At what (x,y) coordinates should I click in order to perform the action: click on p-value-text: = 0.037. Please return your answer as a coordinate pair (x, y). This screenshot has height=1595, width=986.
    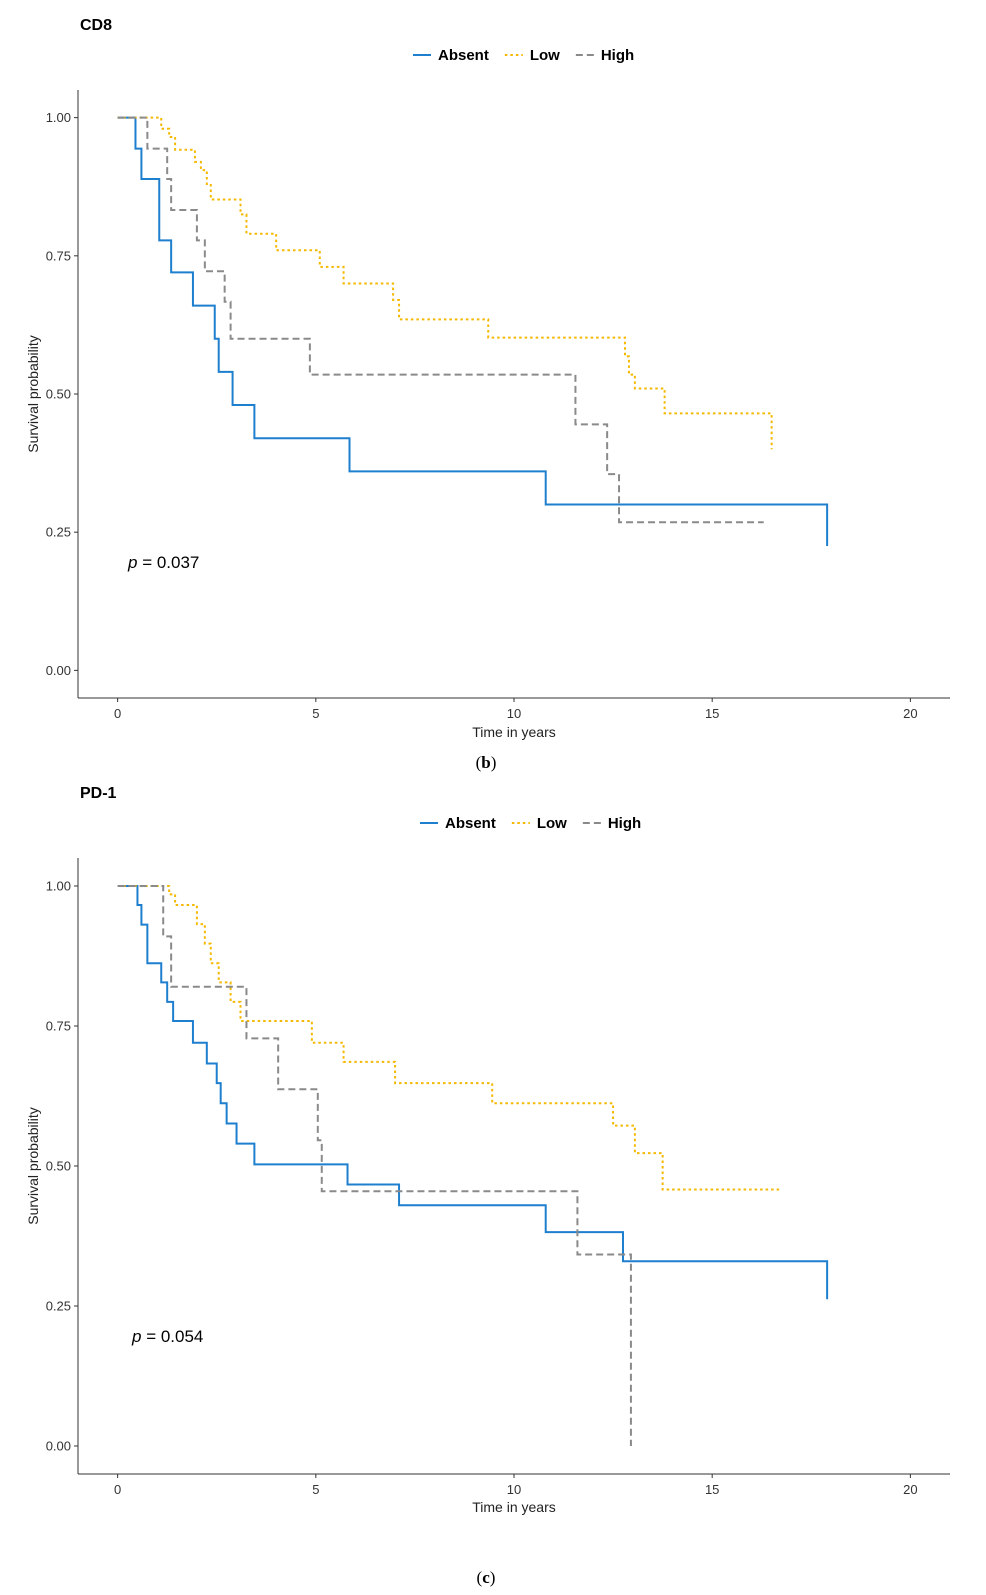
    Looking at the image, I should click on (168, 562).